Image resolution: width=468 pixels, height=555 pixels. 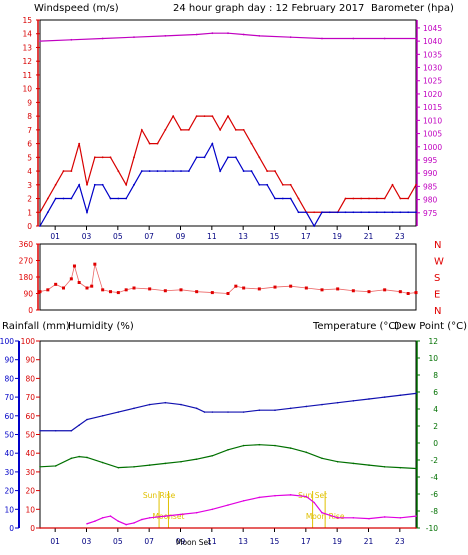 I want to click on weather-x-tick-label: 23, so click(x=400, y=541).